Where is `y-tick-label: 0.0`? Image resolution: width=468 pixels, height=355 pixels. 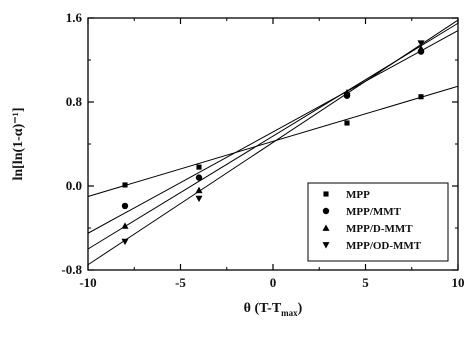
y-tick-label: 0.0 is located at coordinates (74, 185).